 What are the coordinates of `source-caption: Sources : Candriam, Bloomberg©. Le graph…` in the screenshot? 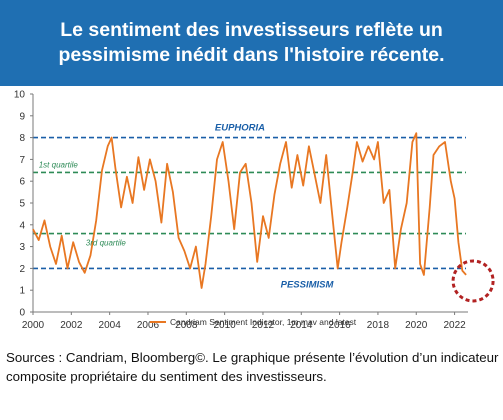 It's located at (252, 367).